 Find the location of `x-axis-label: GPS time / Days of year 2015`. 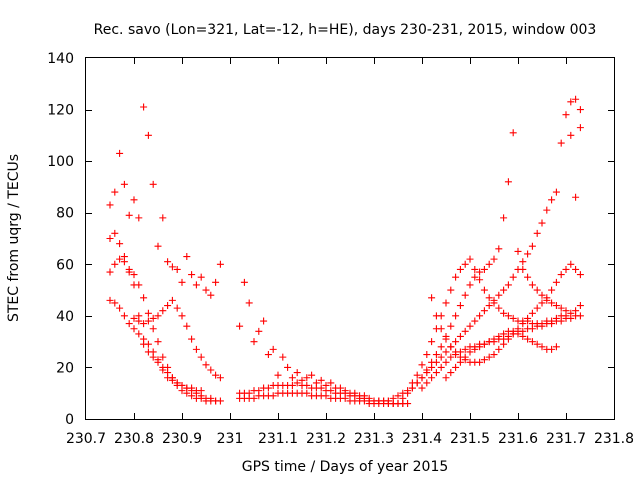

x-axis-label: GPS time / Days of year 2015 is located at coordinates (345, 467).